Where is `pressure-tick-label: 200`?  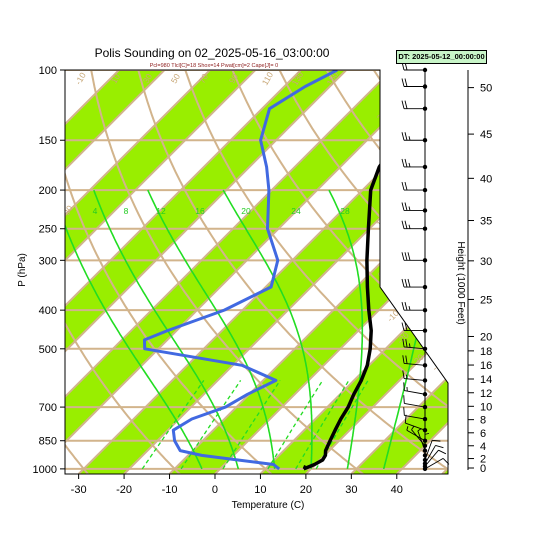 pressure-tick-label: 200 is located at coordinates (48, 191).